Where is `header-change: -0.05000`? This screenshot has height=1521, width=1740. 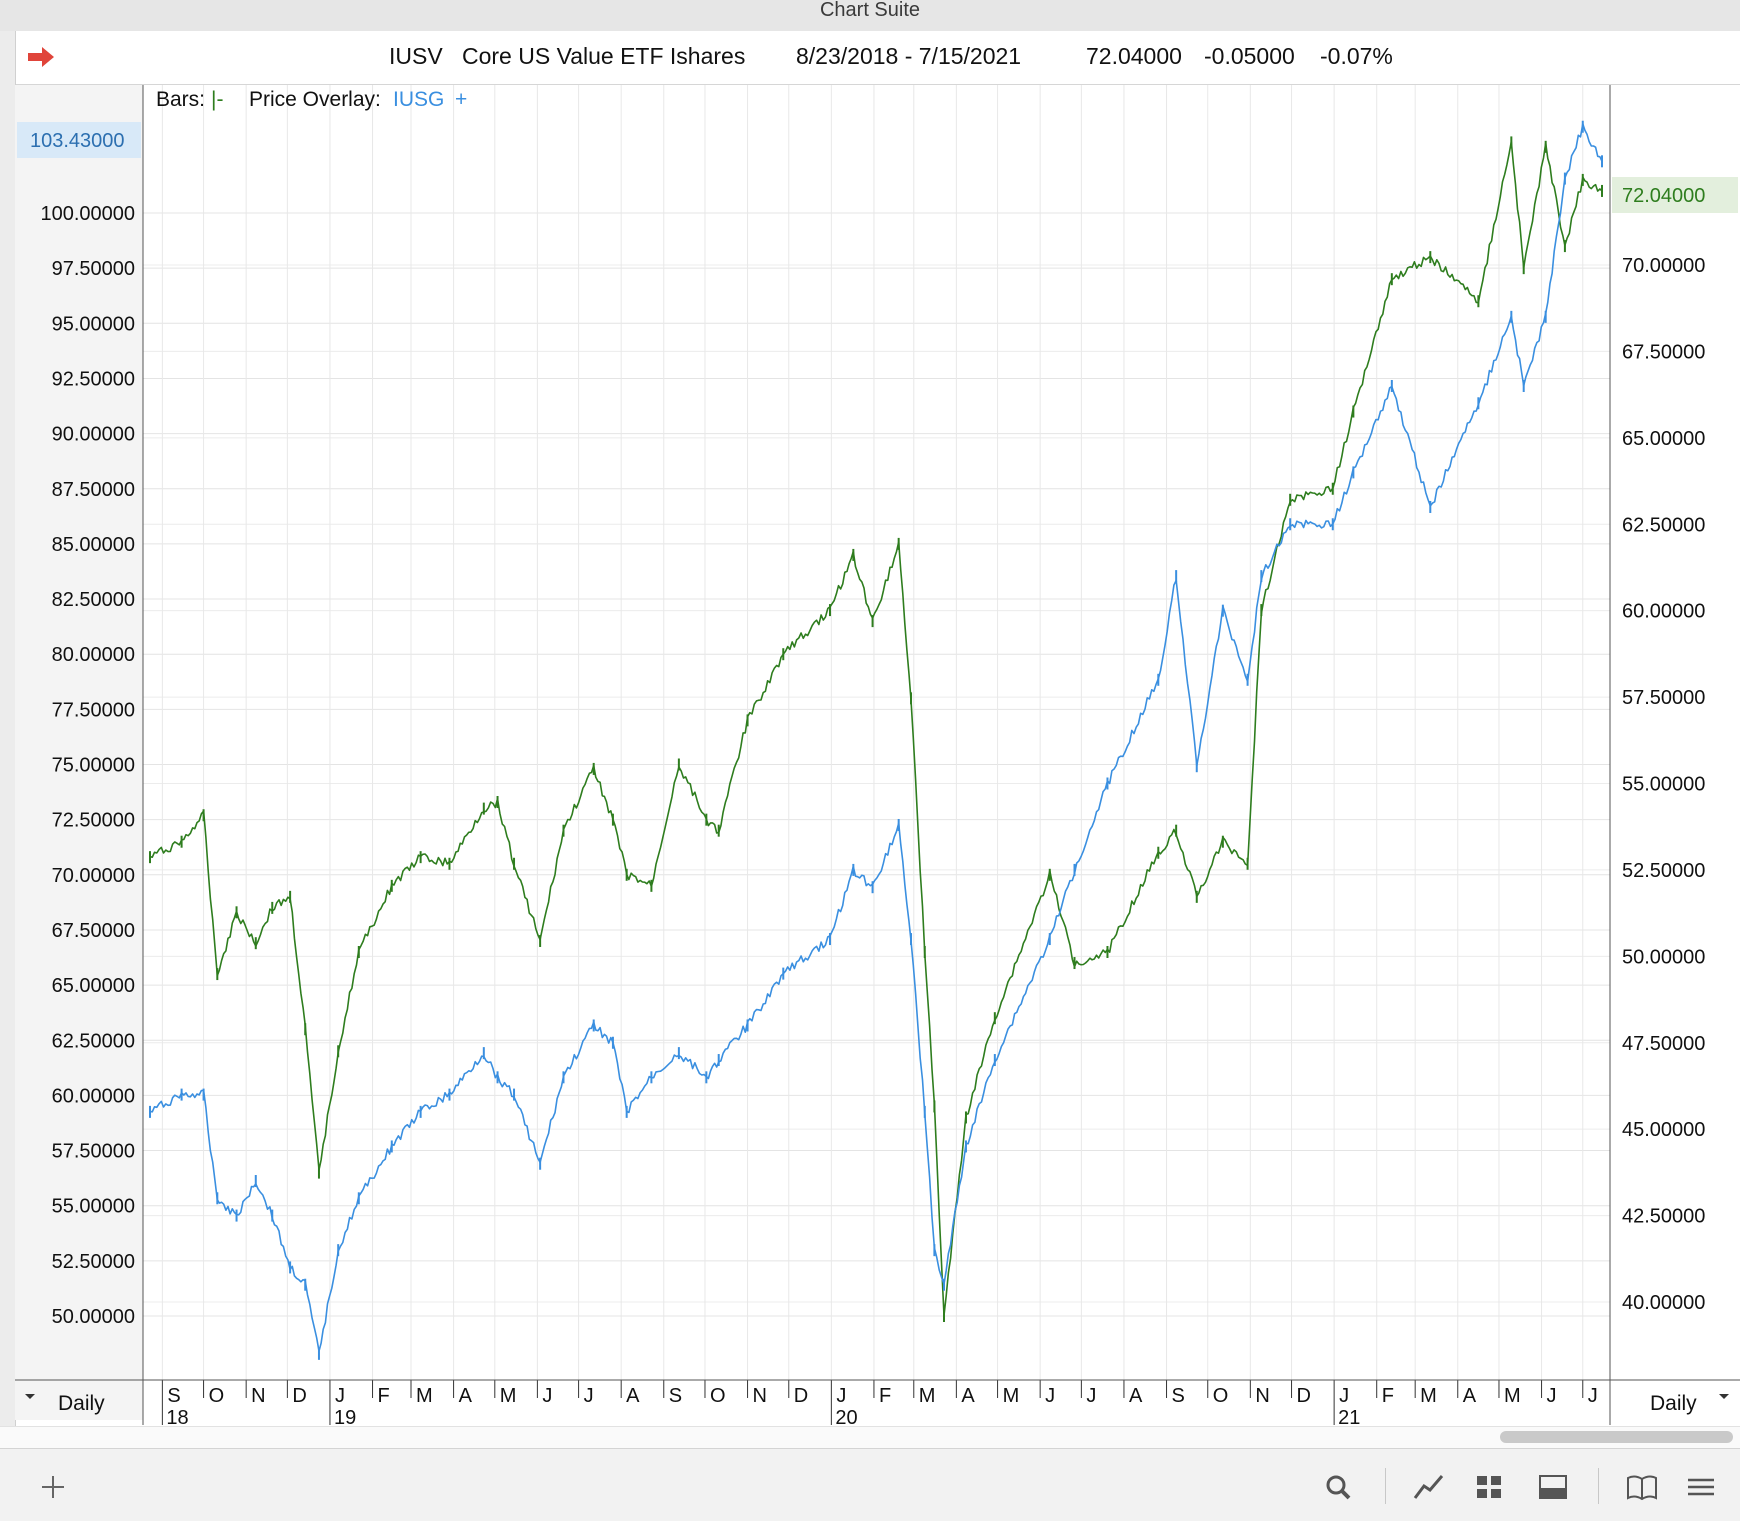
header-change: -0.05000 is located at coordinates (1249, 56).